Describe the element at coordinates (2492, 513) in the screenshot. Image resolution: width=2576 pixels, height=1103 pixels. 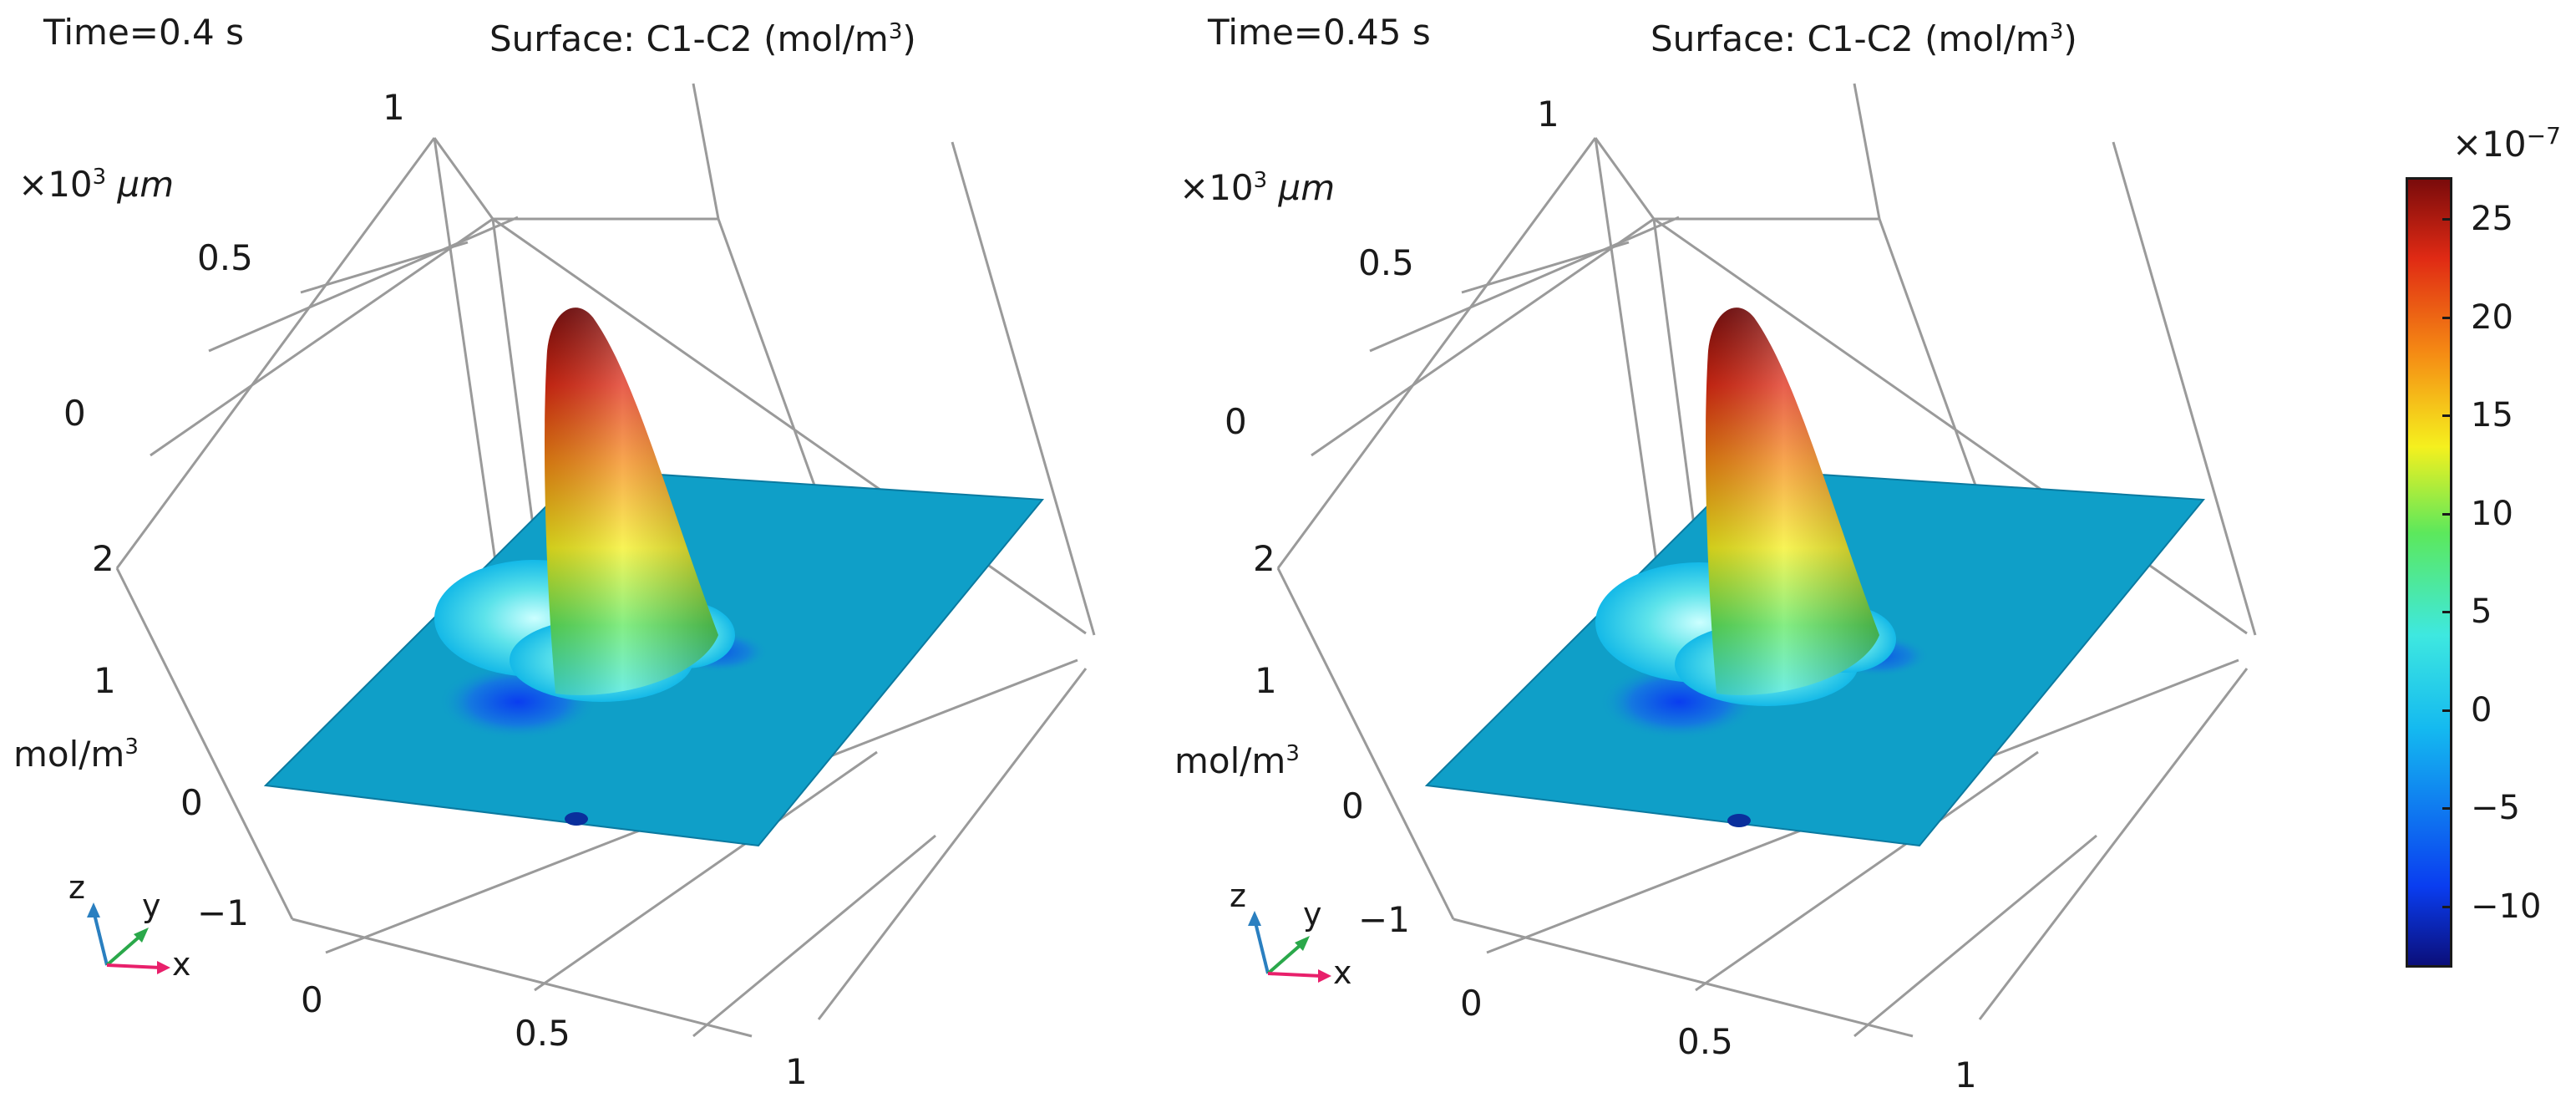
I see `colorbar-tick-label: 10` at that location.